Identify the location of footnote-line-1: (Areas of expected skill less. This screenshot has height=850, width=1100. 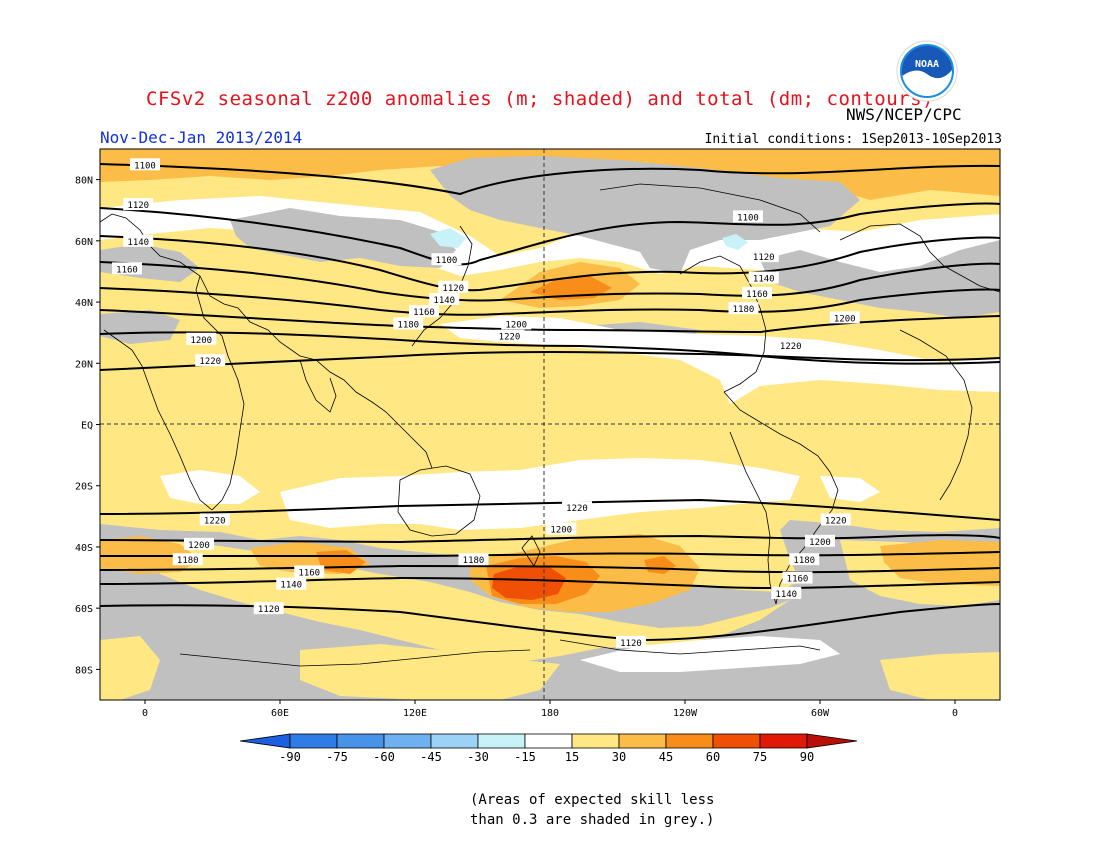
(592, 800).